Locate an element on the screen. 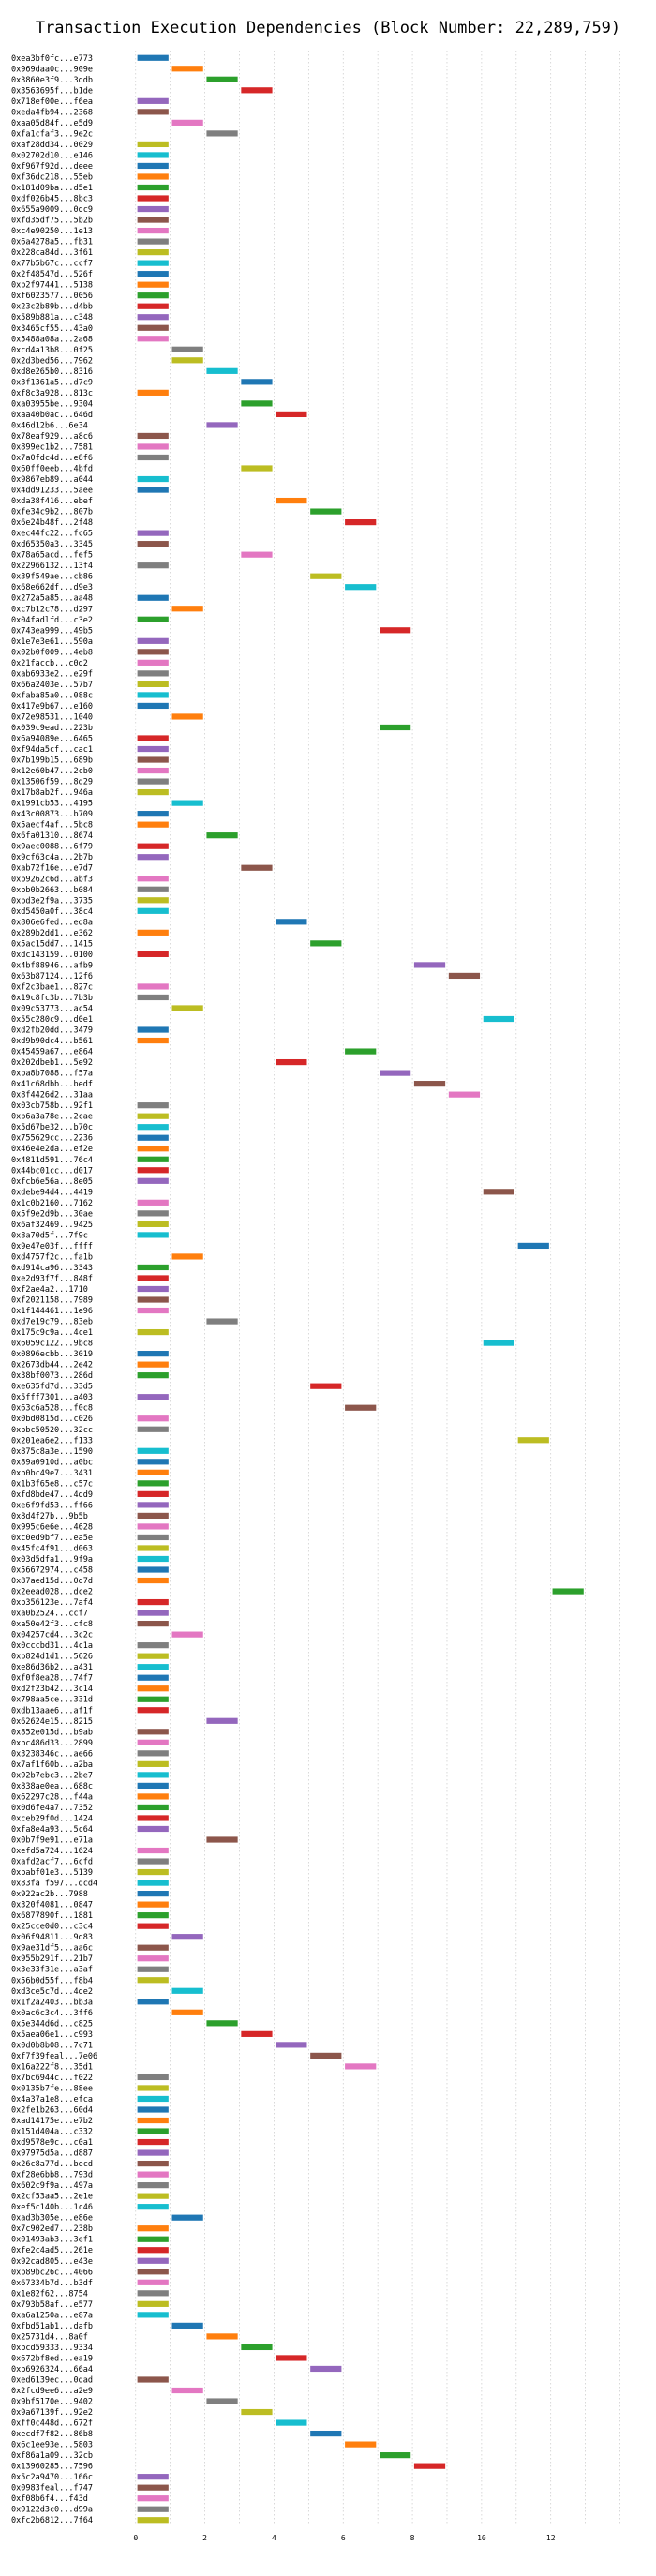 The height and width of the screenshot is (2576, 656). transaction-label: 0x755629cc...2236 is located at coordinates (52, 1139).